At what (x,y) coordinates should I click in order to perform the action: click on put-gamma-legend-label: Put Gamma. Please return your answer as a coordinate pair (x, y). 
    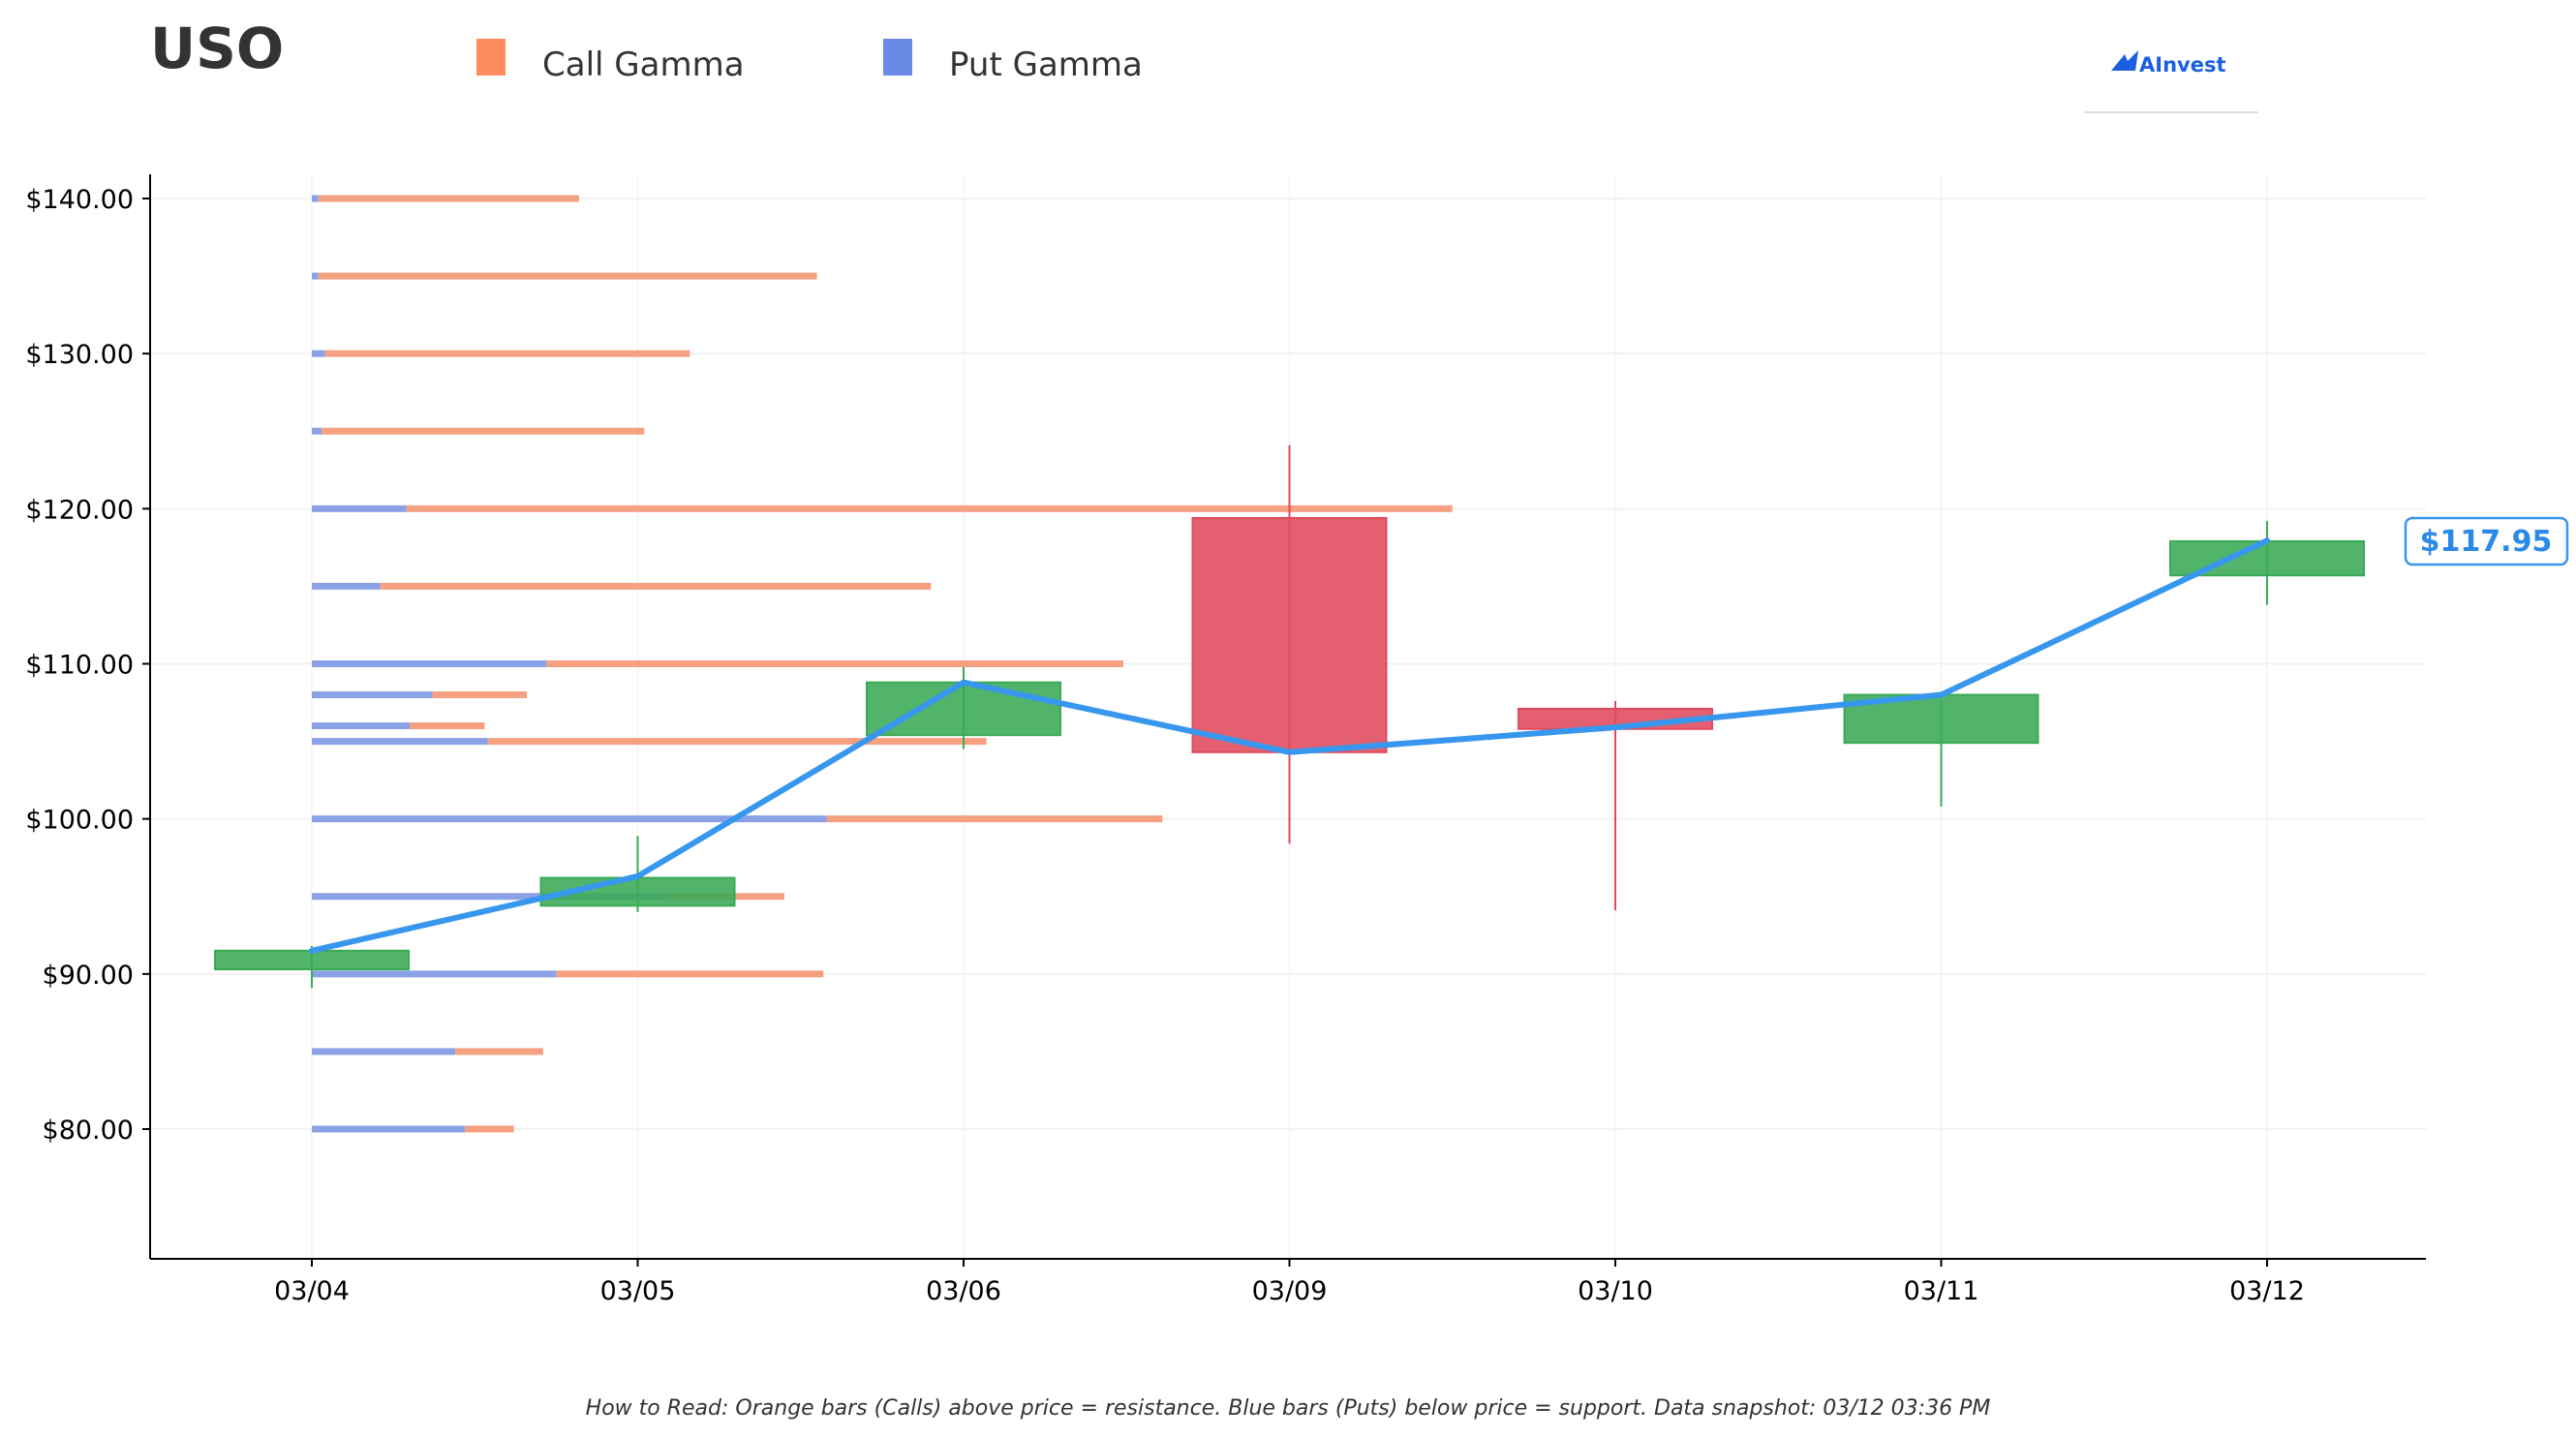
    Looking at the image, I should click on (1046, 65).